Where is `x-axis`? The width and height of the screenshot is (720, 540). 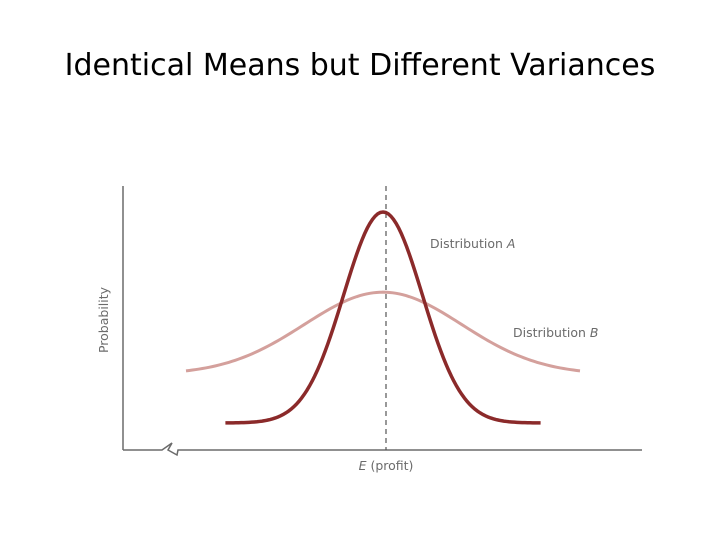 x-axis is located at coordinates (382, 449).